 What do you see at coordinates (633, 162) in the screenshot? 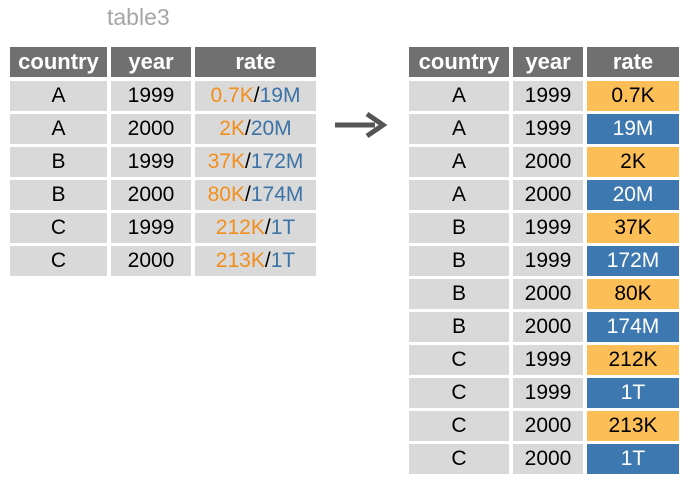
I see `rate-cell: 2K` at bounding box center [633, 162].